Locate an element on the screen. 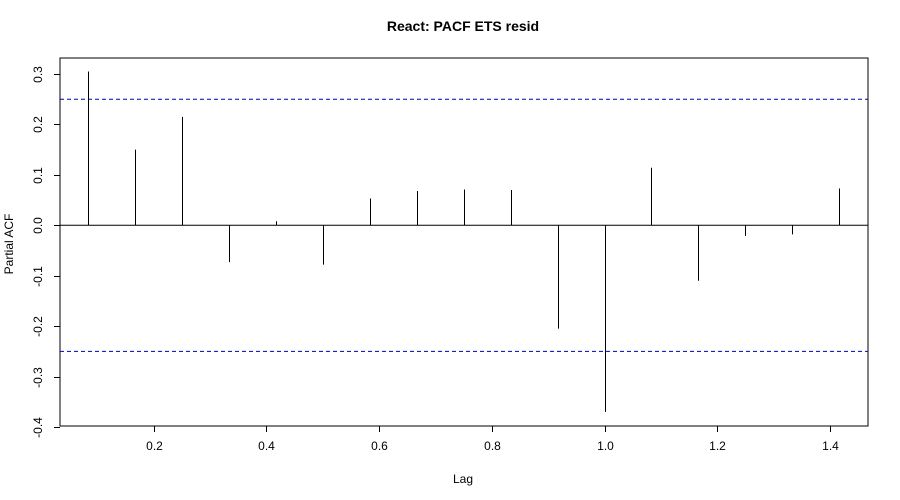 The width and height of the screenshot is (900, 500). x-tick-label: 1.2 is located at coordinates (717, 446).